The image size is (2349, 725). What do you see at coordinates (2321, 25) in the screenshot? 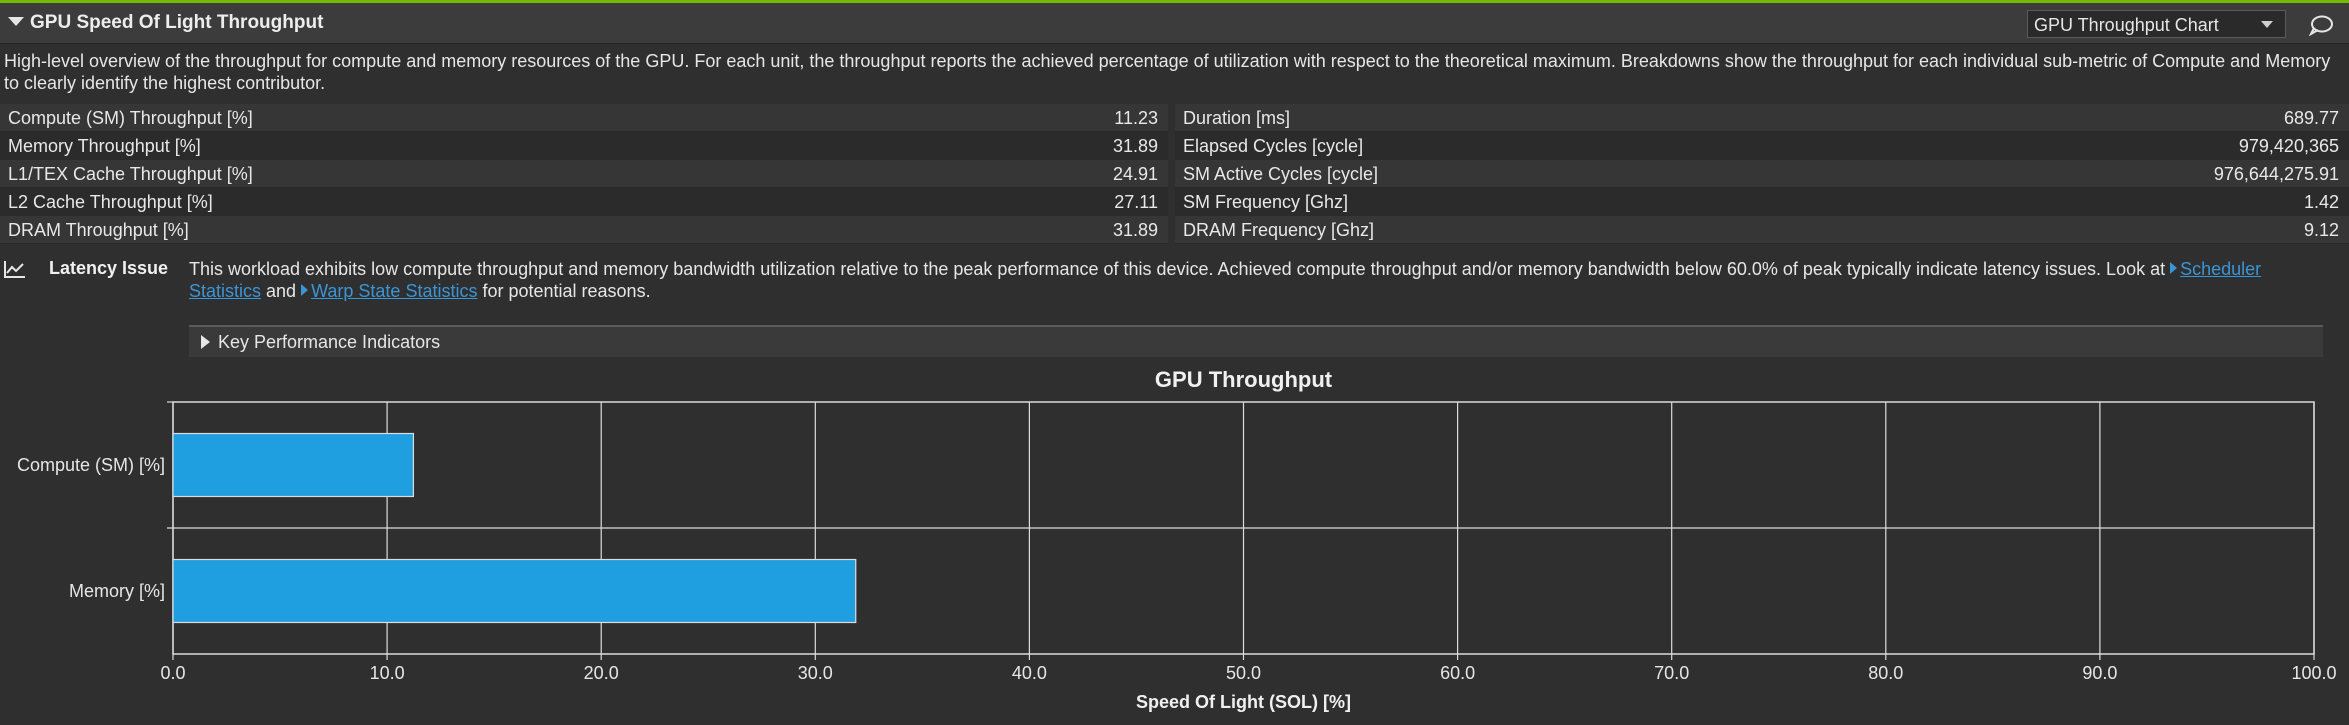
I see `comment-icon` at bounding box center [2321, 25].